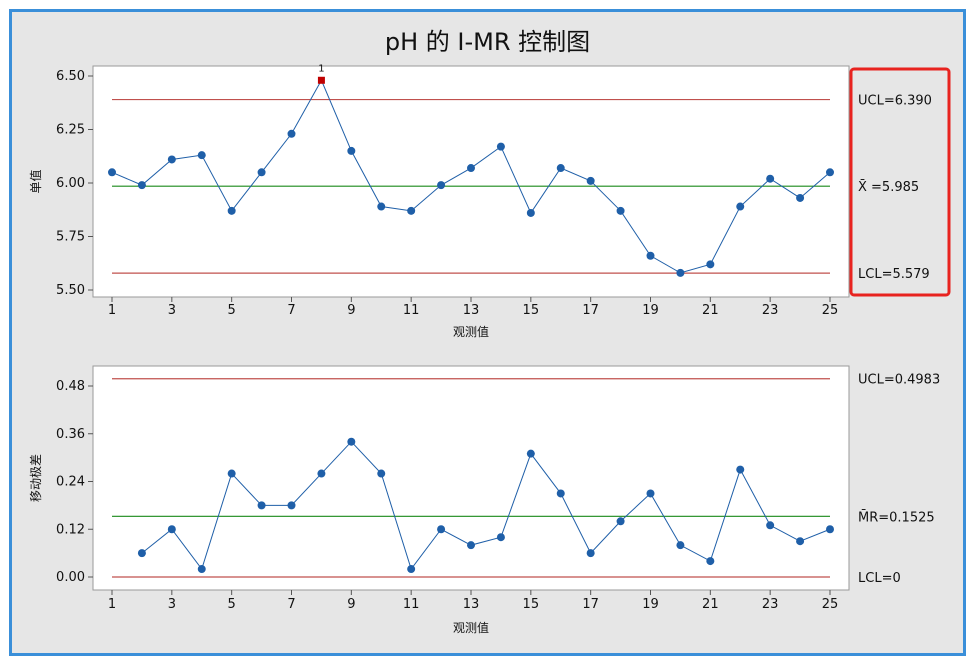 Image resolution: width=975 pixels, height=666 pixels. What do you see at coordinates (894, 274) in the screenshot?
I see `lcl-label: LCL=5.579` at bounding box center [894, 274].